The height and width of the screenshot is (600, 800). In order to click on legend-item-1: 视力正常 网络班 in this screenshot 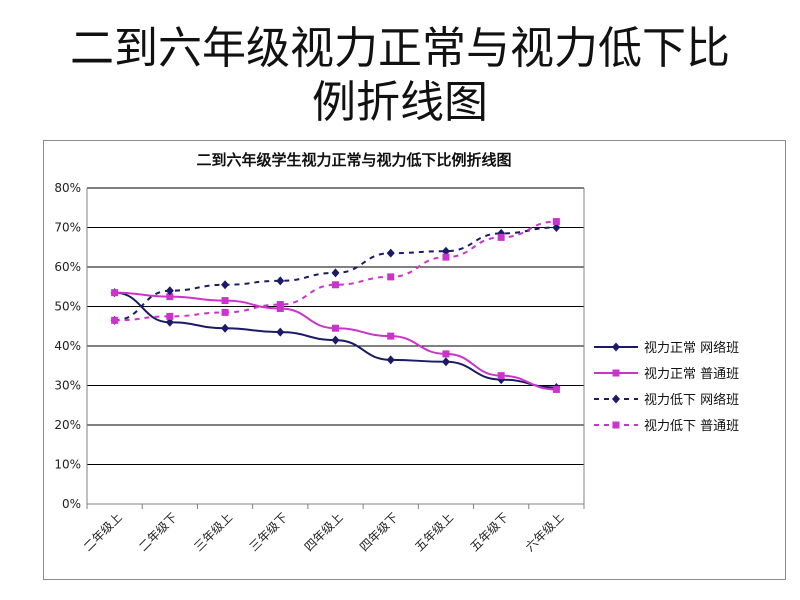, I will do `click(666, 348)`.